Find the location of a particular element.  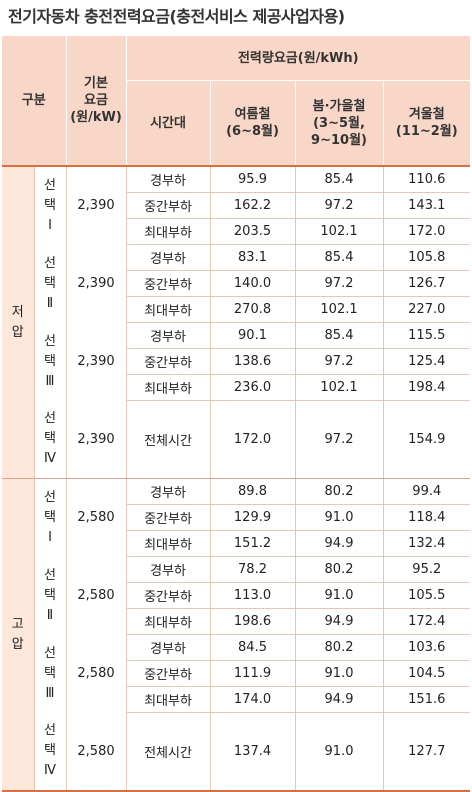

summer-rate-cell: 83.1 is located at coordinates (253, 257).